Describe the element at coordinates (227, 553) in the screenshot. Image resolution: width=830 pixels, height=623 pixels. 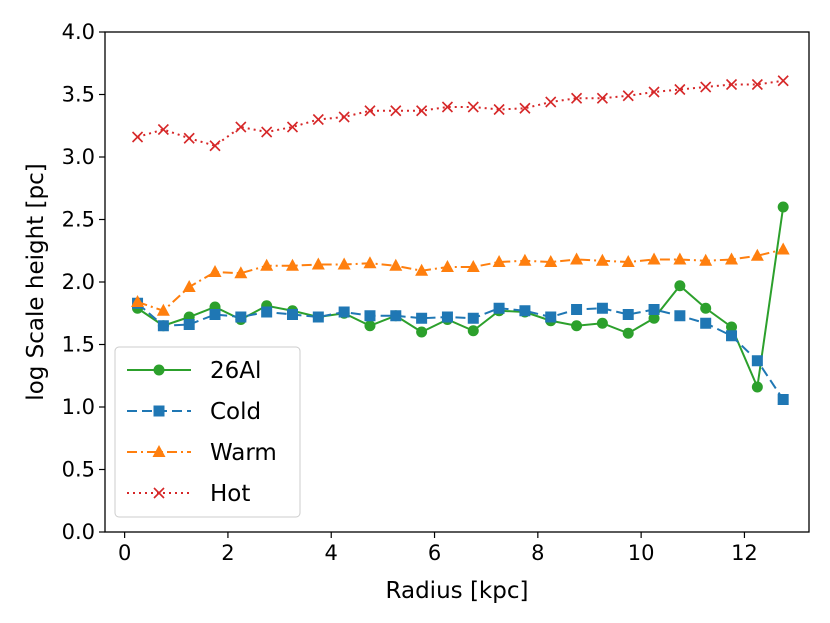
I see `x-tick-label: 2` at that location.